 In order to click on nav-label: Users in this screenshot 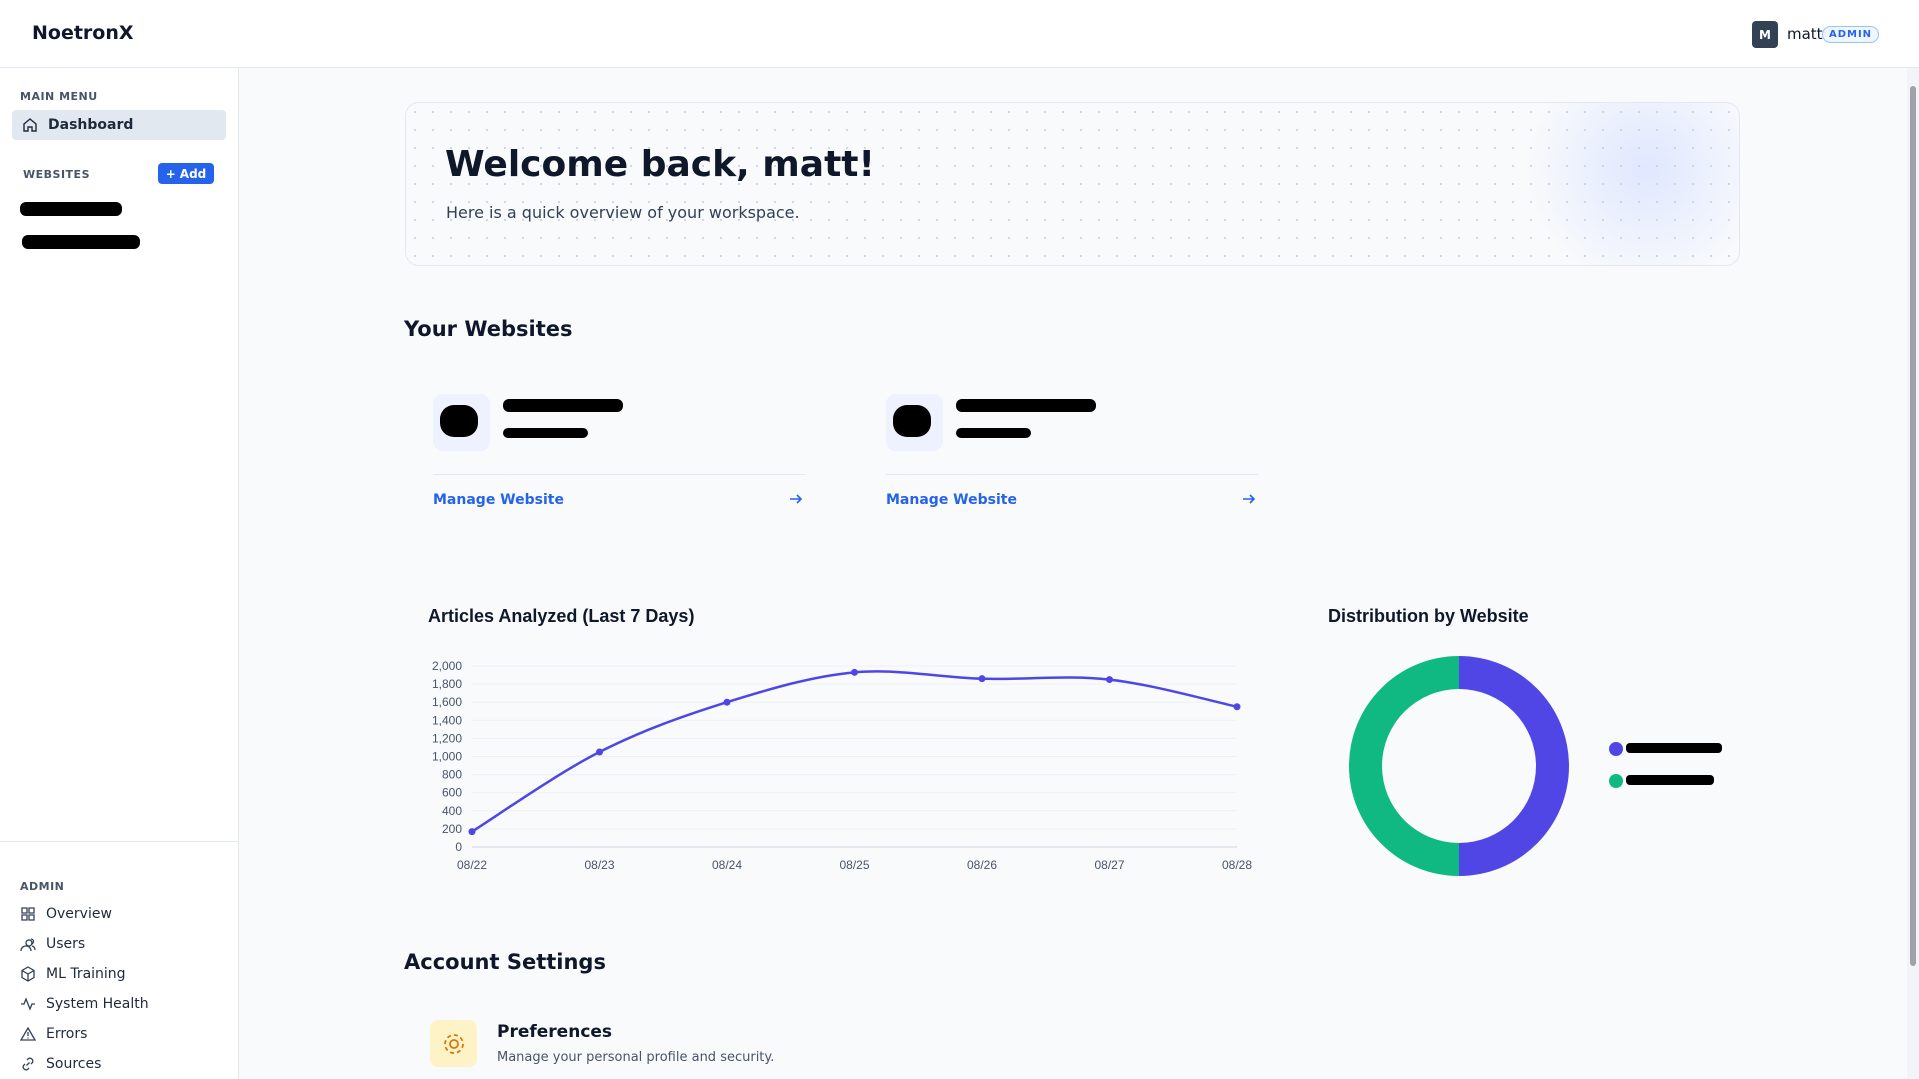, I will do `click(66, 944)`.